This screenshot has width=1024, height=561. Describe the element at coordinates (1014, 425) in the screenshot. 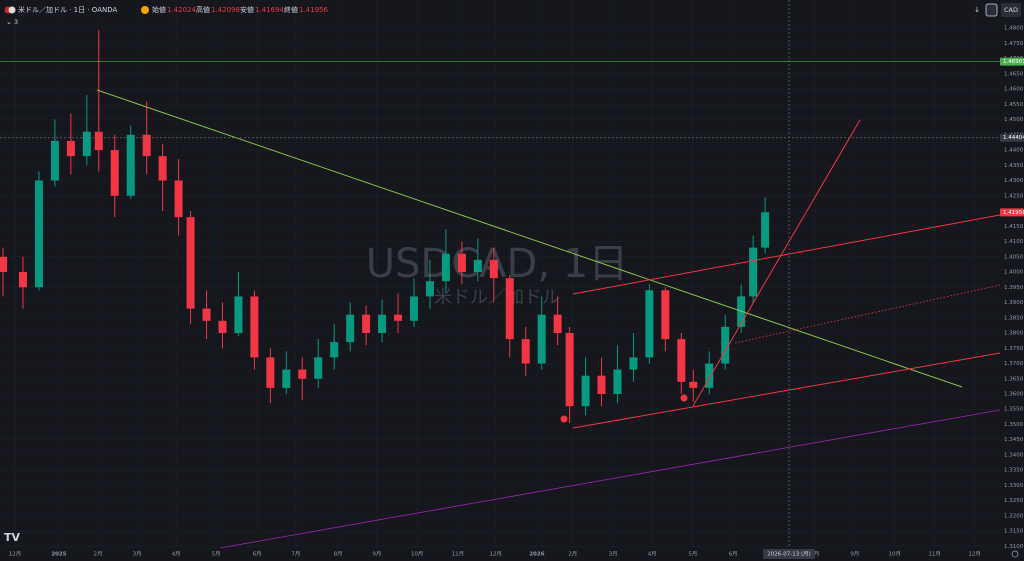

I see `y-tick-label: 1.3500` at that location.